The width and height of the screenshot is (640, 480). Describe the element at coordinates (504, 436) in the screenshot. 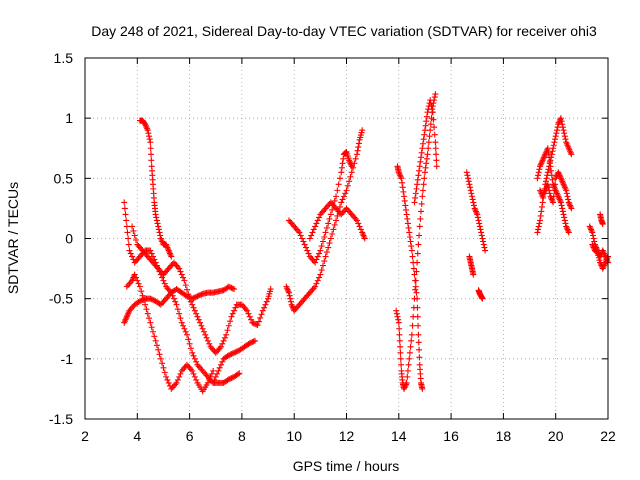

I see `x-tick-label: 18` at that location.